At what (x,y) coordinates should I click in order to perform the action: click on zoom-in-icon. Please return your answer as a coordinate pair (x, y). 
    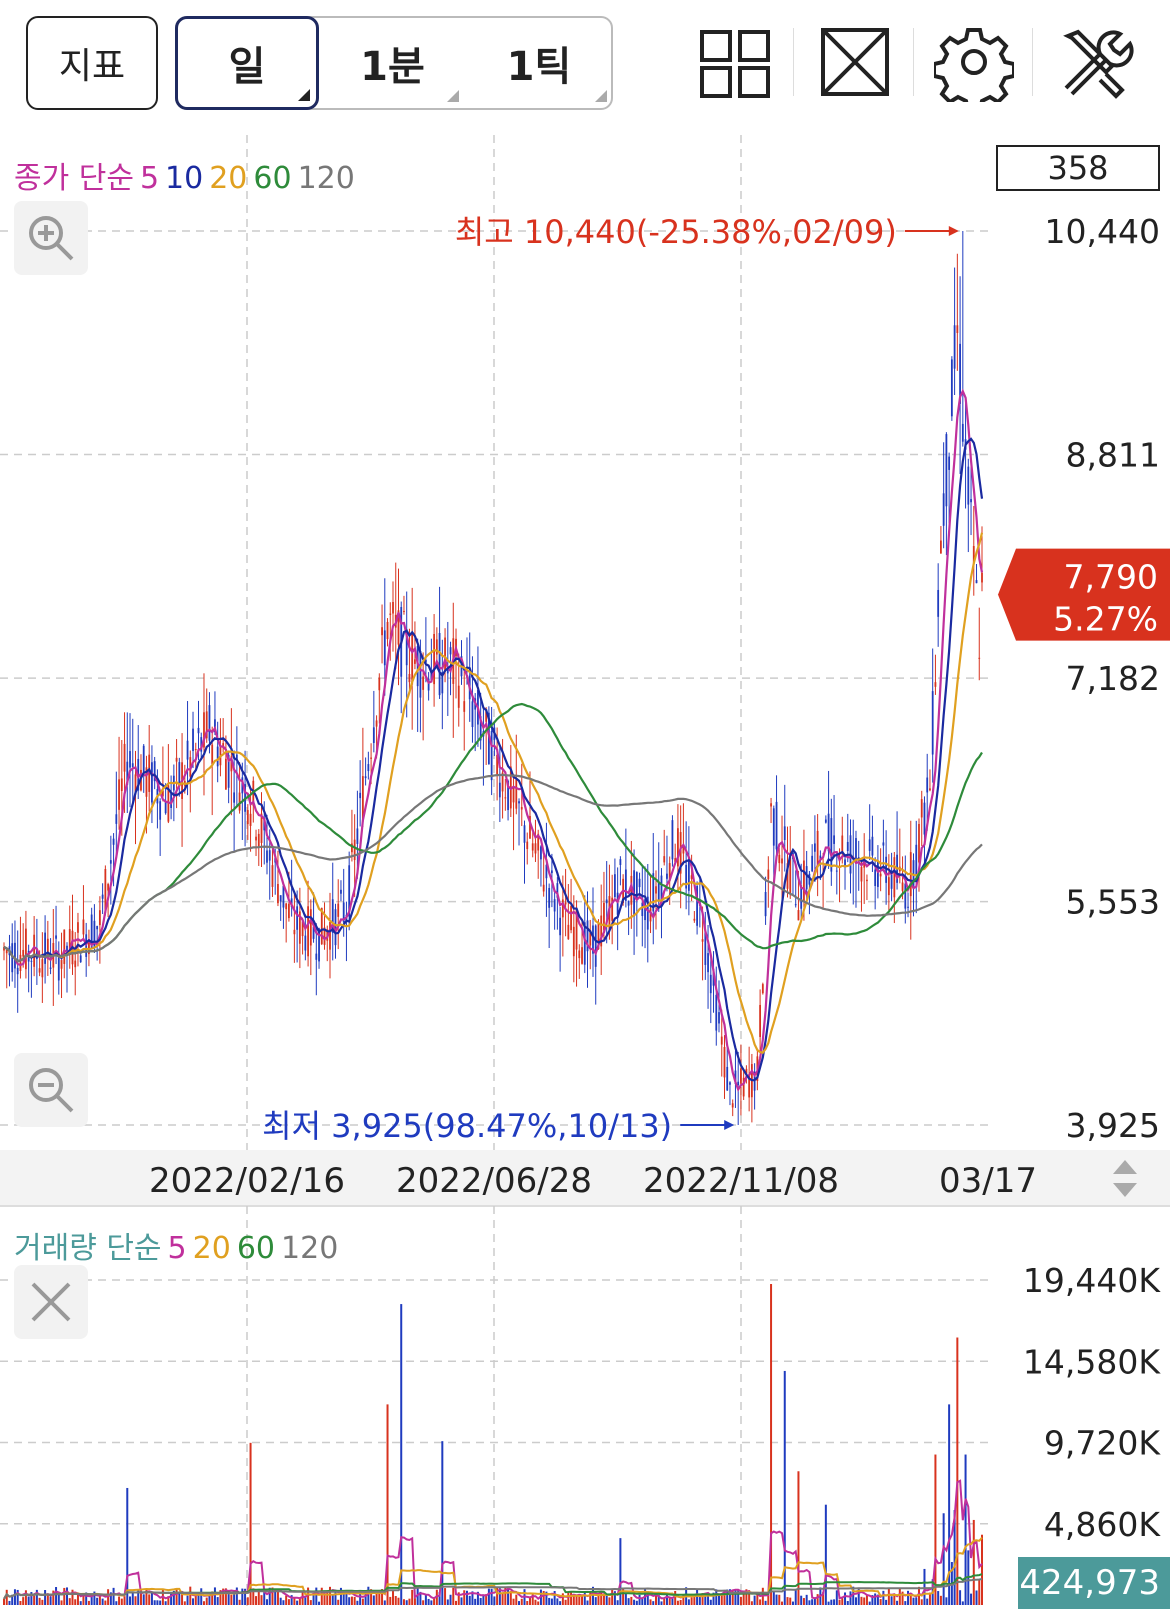
    Looking at the image, I should click on (51, 238).